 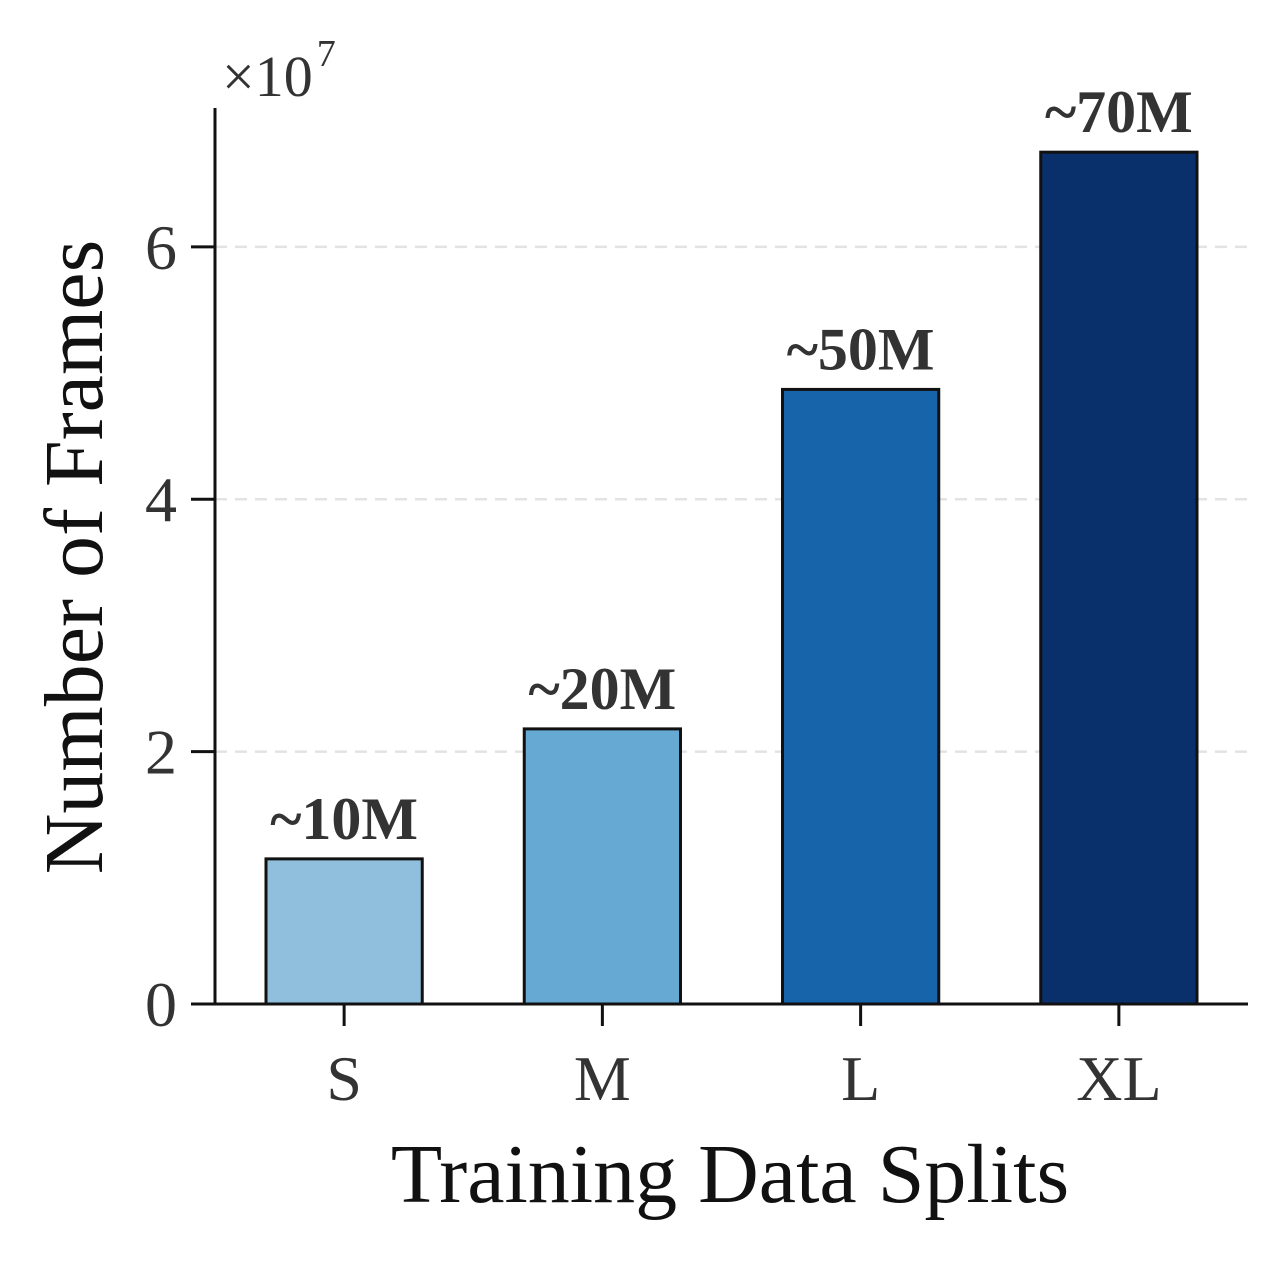 What do you see at coordinates (344, 1078) in the screenshot?
I see `x-tick-label-s: S` at bounding box center [344, 1078].